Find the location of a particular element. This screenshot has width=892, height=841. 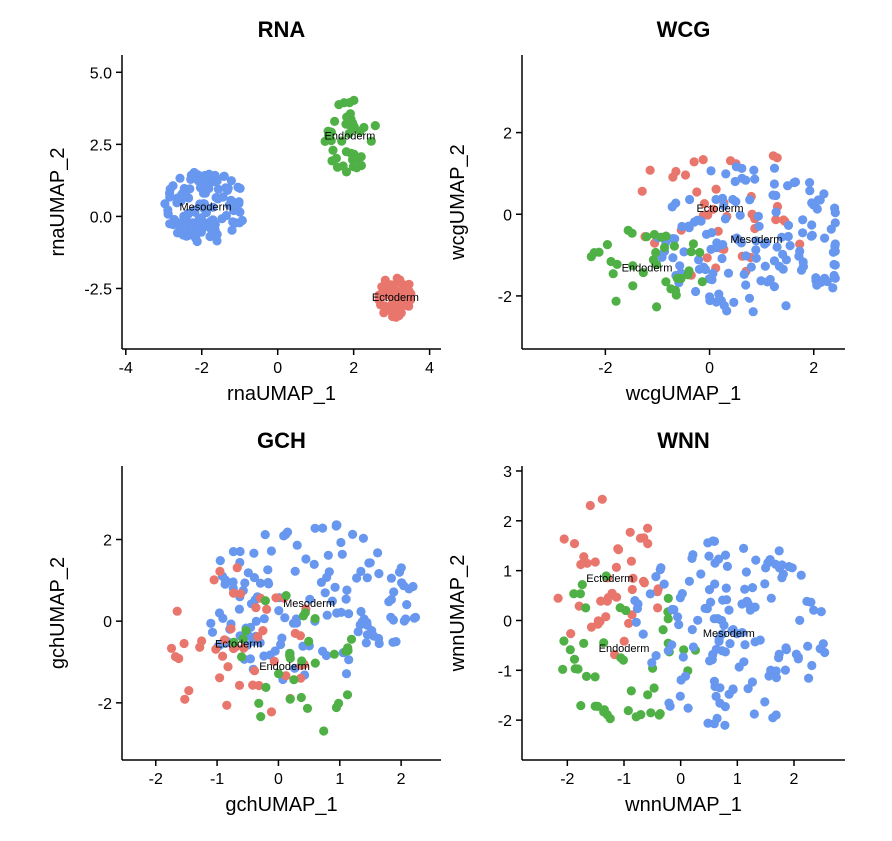

y-axis-label: wcgUMAP_2 is located at coordinates (458, 202).